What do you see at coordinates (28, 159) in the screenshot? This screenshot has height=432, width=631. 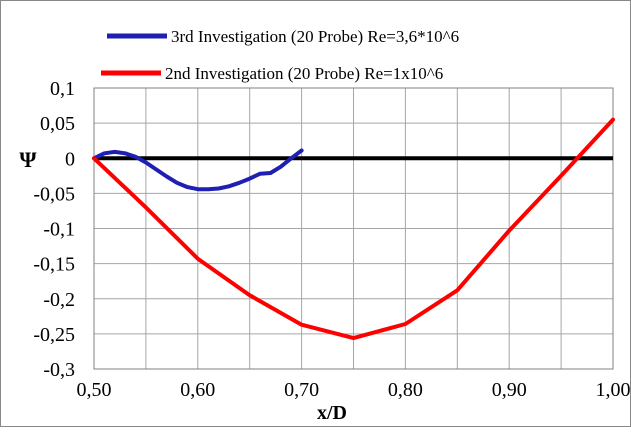 I see `y-axis-title: Ψ` at bounding box center [28, 159].